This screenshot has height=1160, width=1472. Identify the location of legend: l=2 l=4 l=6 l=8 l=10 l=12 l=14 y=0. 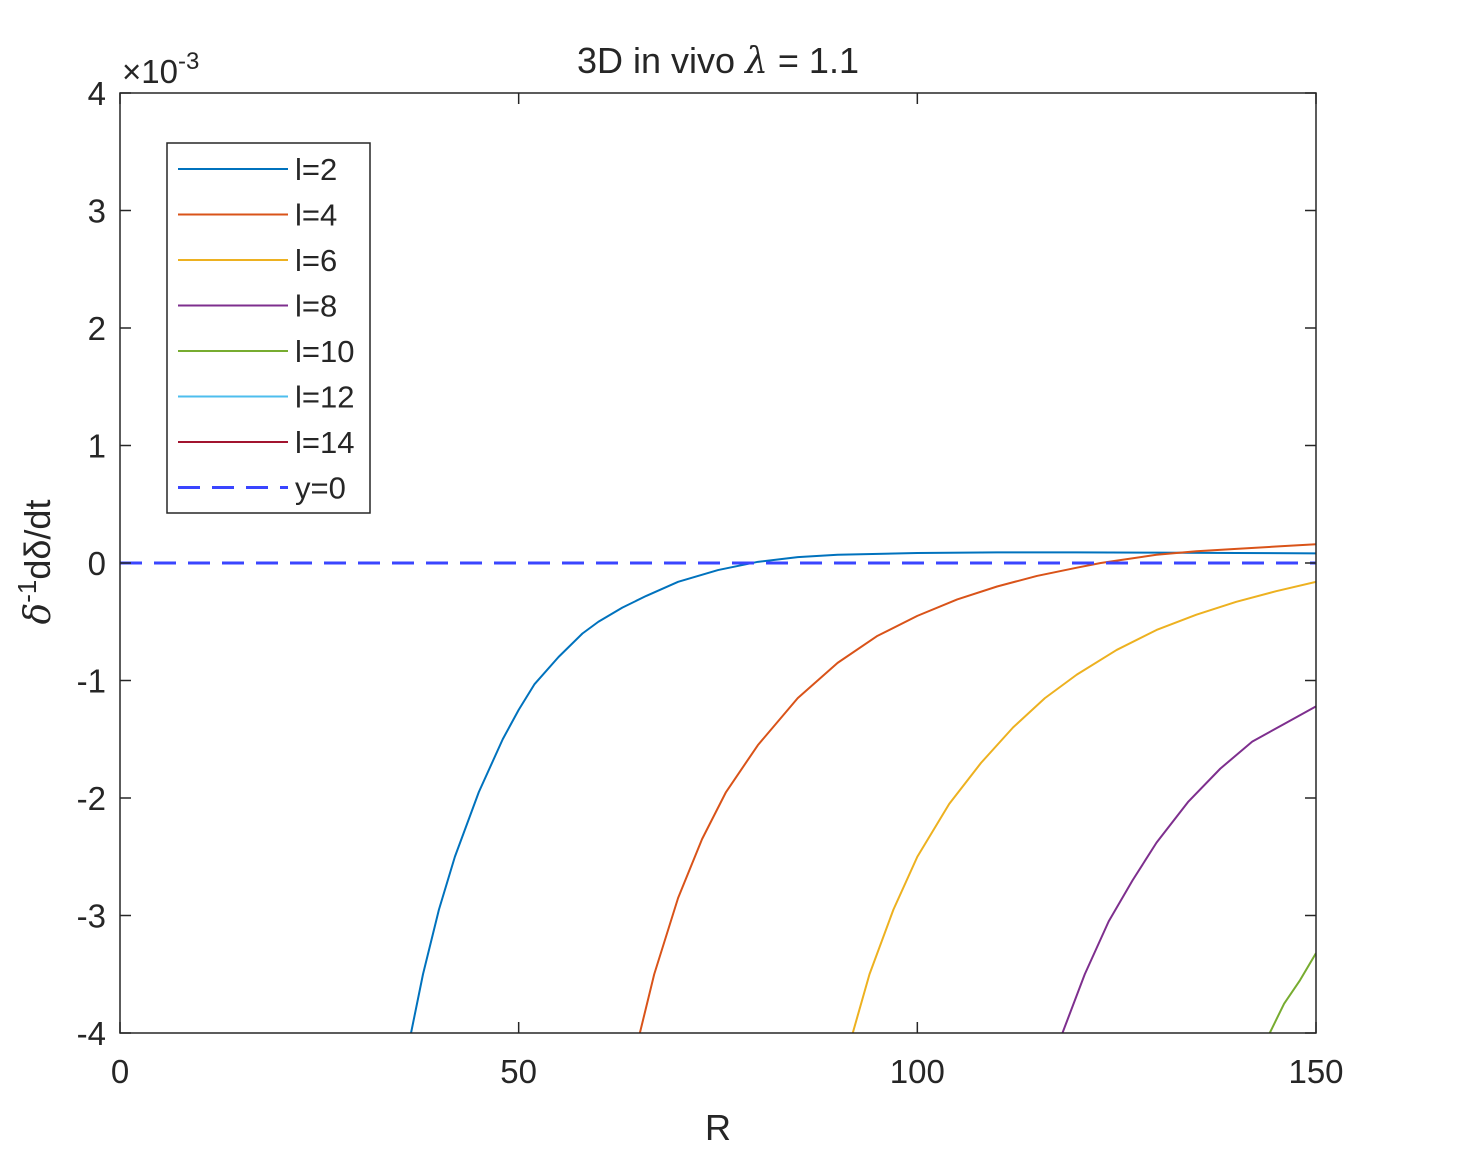
(268, 328).